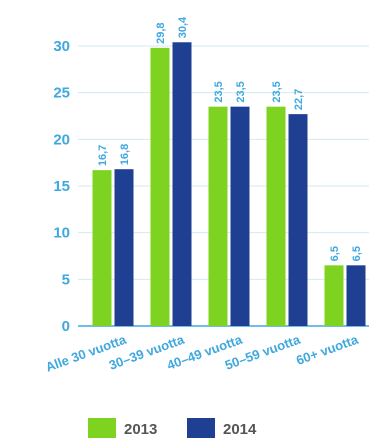 This screenshot has height=443, width=369. Describe the element at coordinates (161, 32) in the screenshot. I see `data-label: 29,8` at that location.